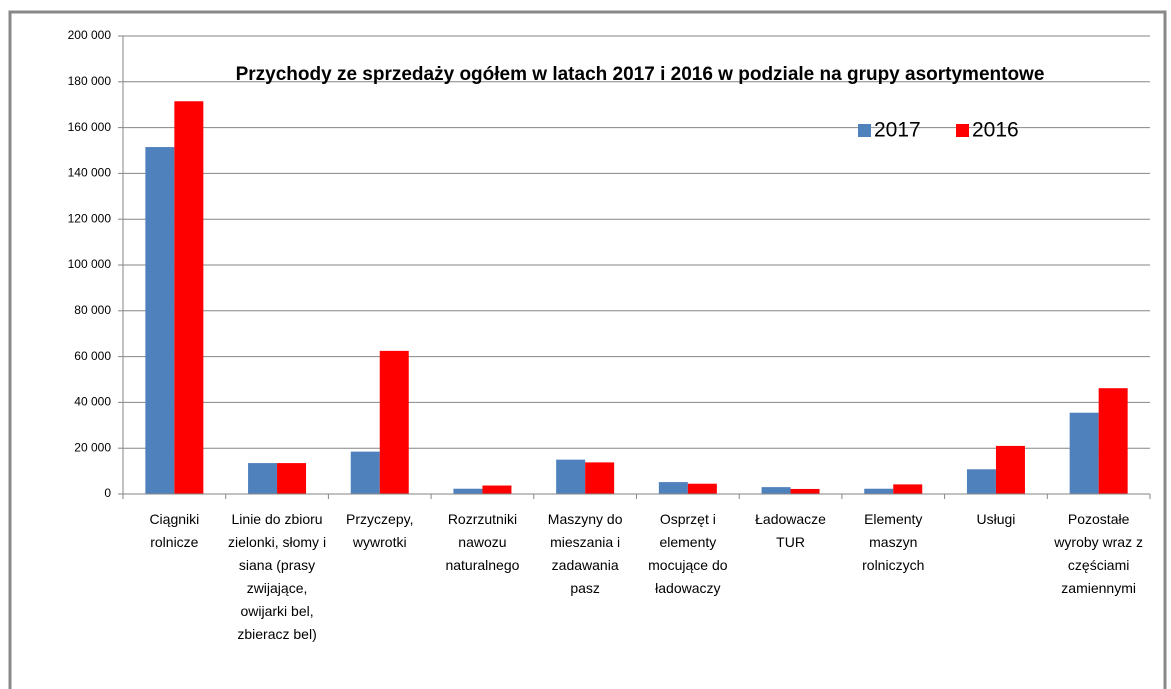  What do you see at coordinates (996, 519) in the screenshot?
I see `x-tick-label: Usługi` at bounding box center [996, 519].